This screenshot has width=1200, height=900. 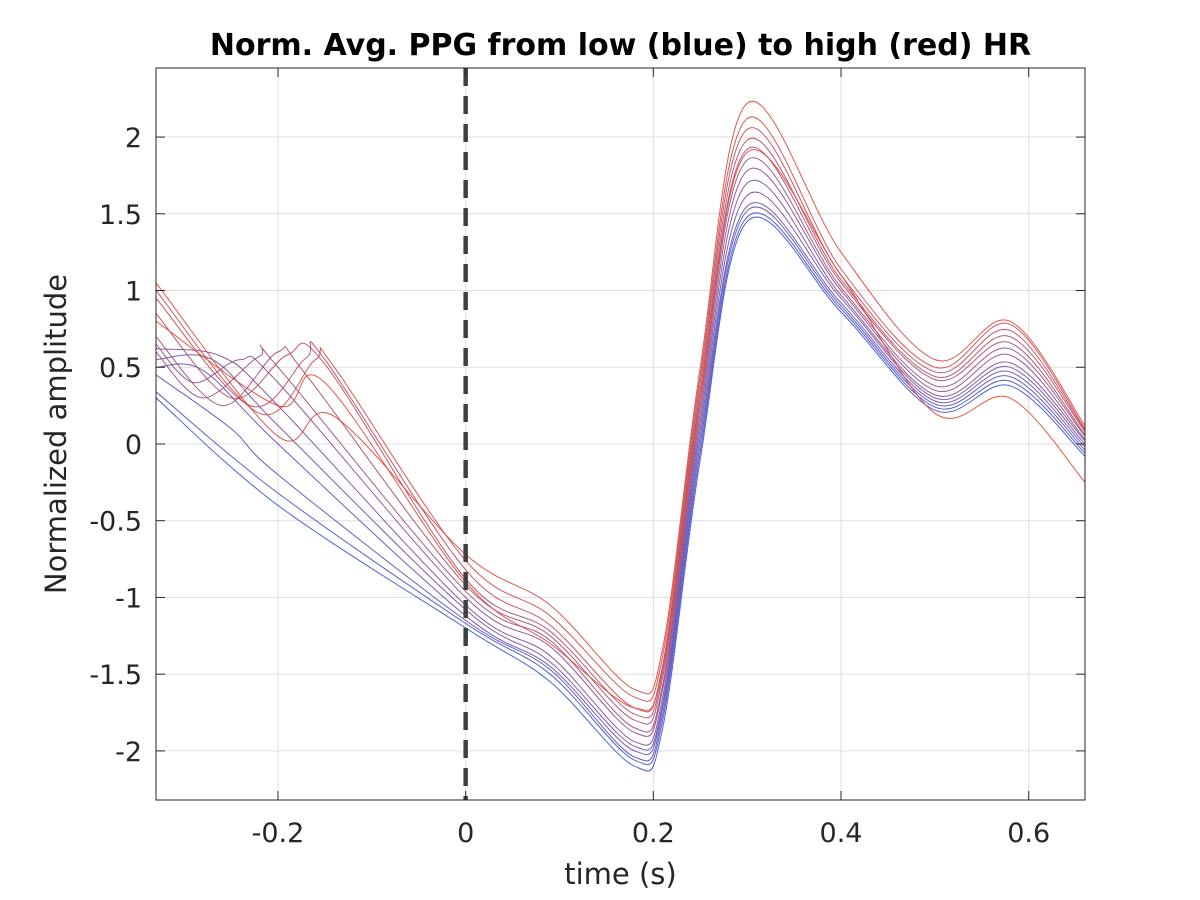 What do you see at coordinates (133, 138) in the screenshot?
I see `y-tick-label: 2` at bounding box center [133, 138].